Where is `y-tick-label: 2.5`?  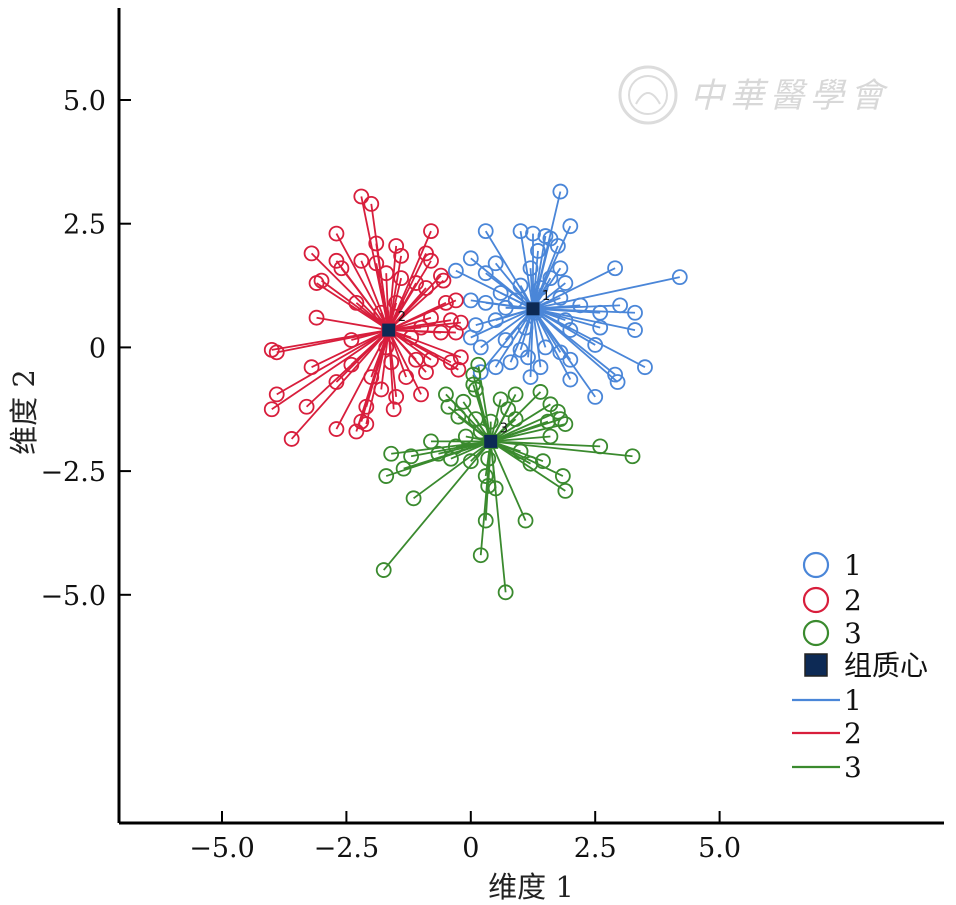 y-tick-label: 2.5 is located at coordinates (84, 225).